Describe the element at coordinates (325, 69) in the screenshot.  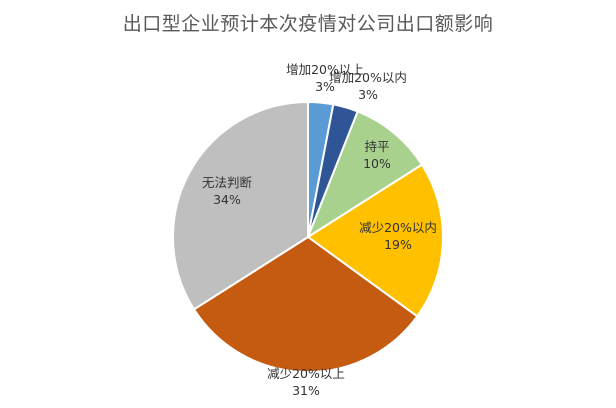
I see `slice-category-label: 增加20%以上` at that location.